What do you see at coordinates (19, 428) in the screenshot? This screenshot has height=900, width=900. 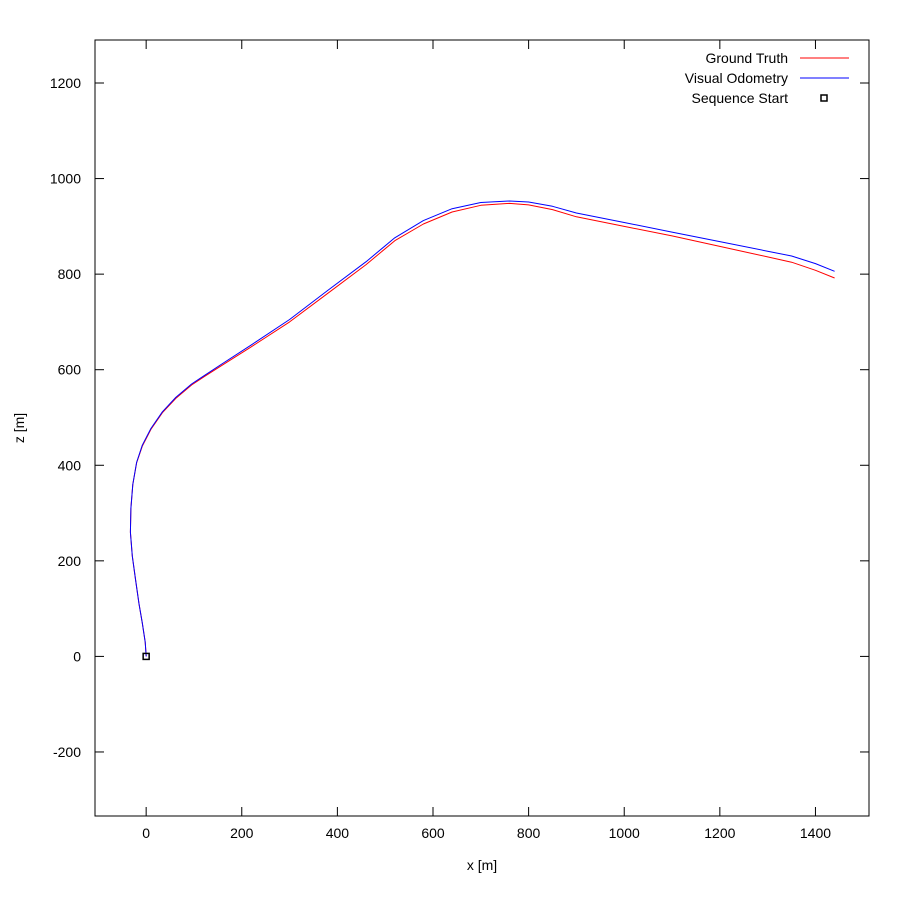 I see `y-axis-title: z [m]` at bounding box center [19, 428].